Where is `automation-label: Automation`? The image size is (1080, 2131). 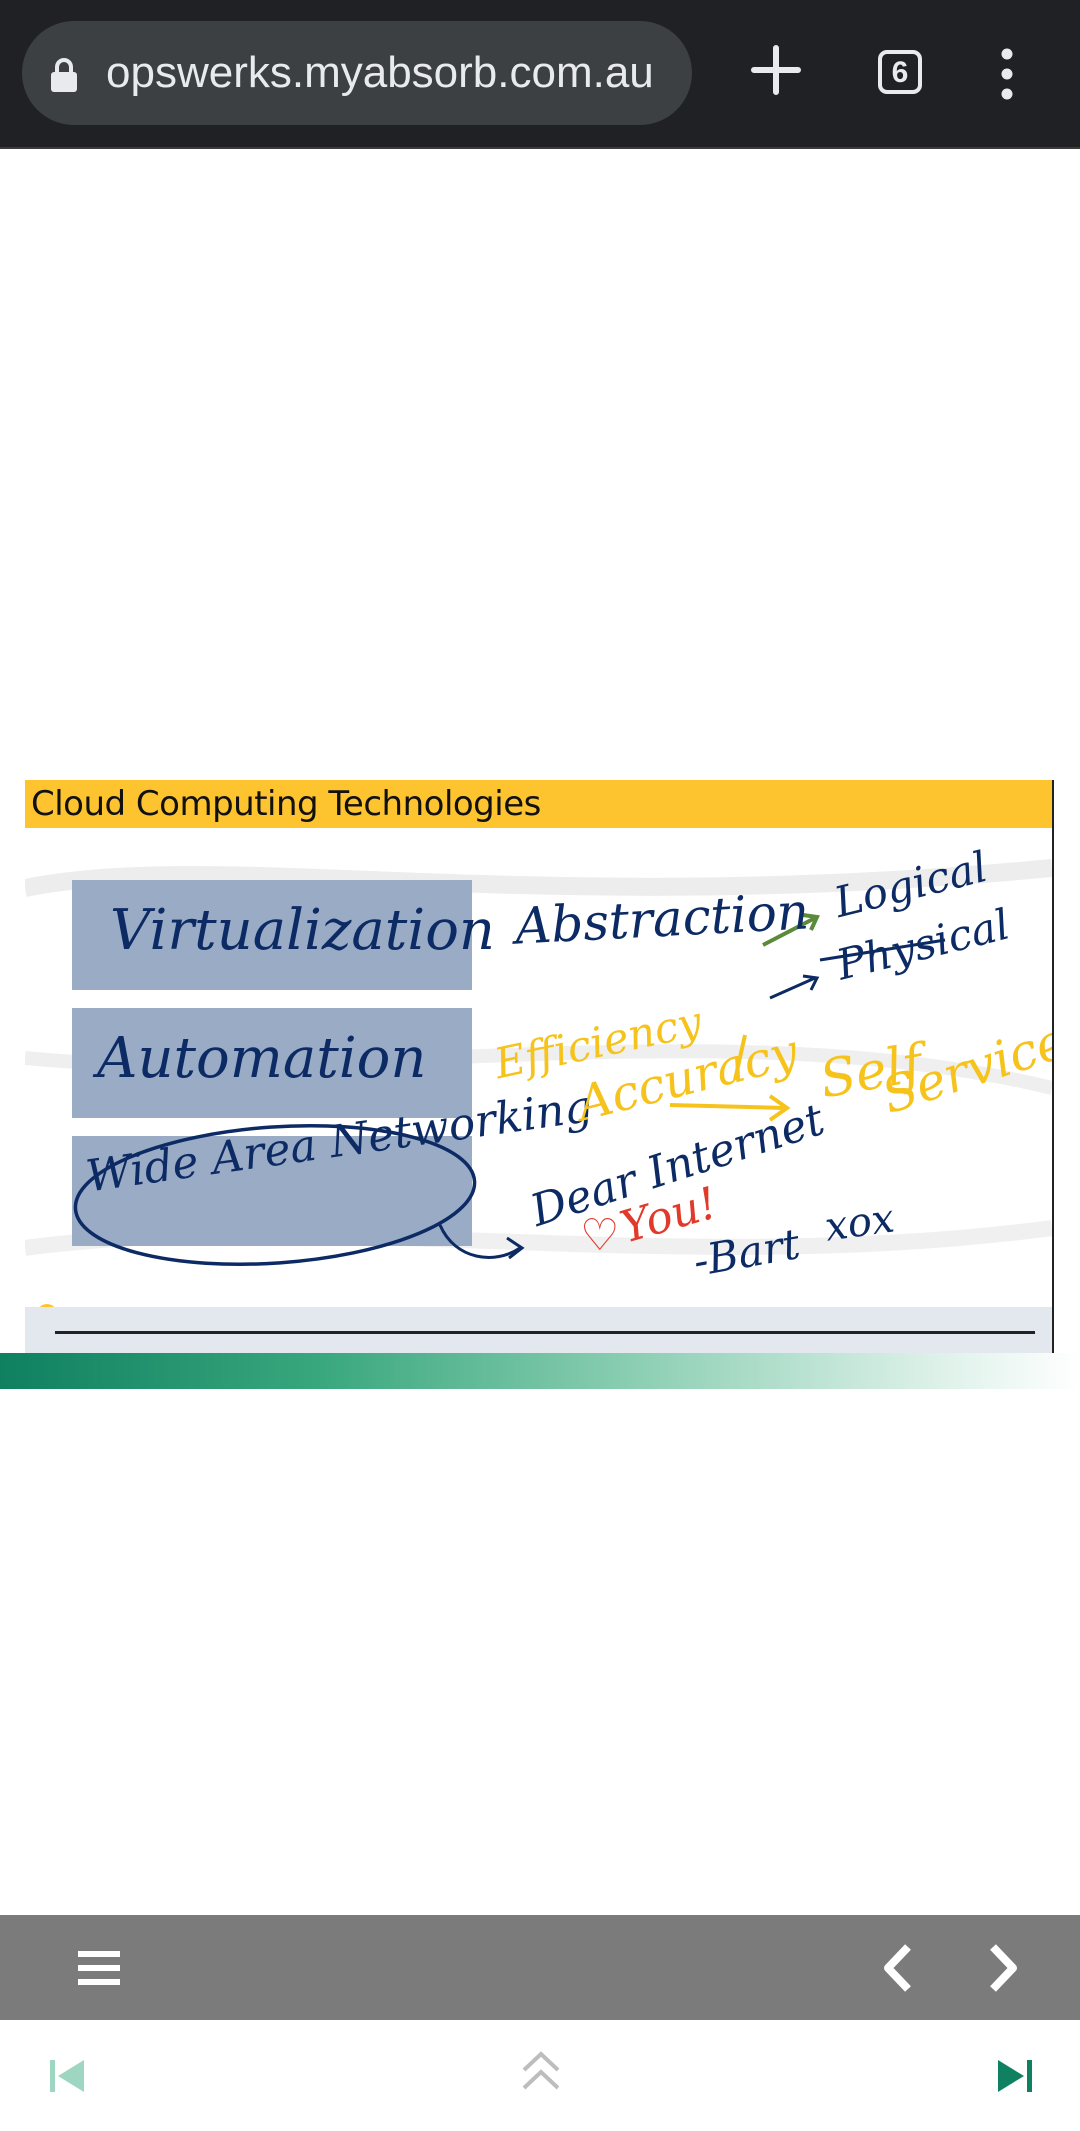
automation-label: Automation is located at coordinates (262, 1058).